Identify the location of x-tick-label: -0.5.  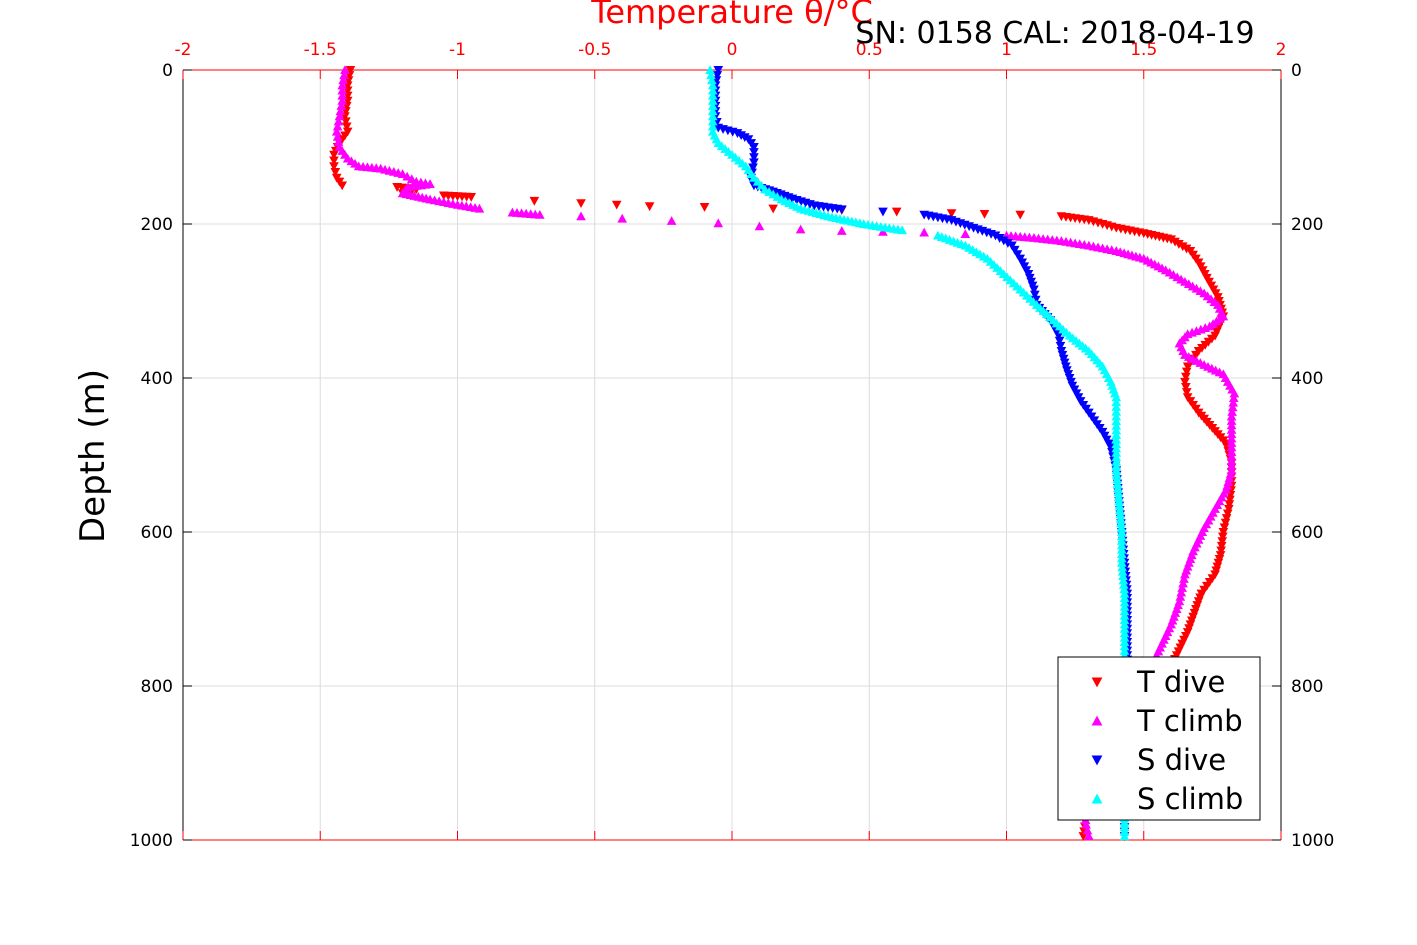
(594, 50).